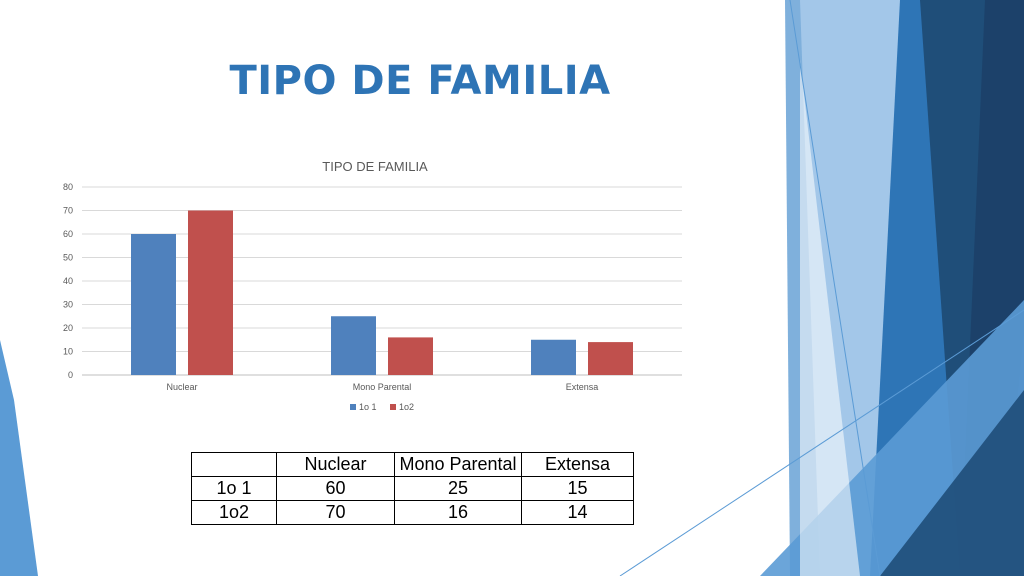 The height and width of the screenshot is (576, 1024). I want to click on y-tick-label: 20, so click(68, 328).